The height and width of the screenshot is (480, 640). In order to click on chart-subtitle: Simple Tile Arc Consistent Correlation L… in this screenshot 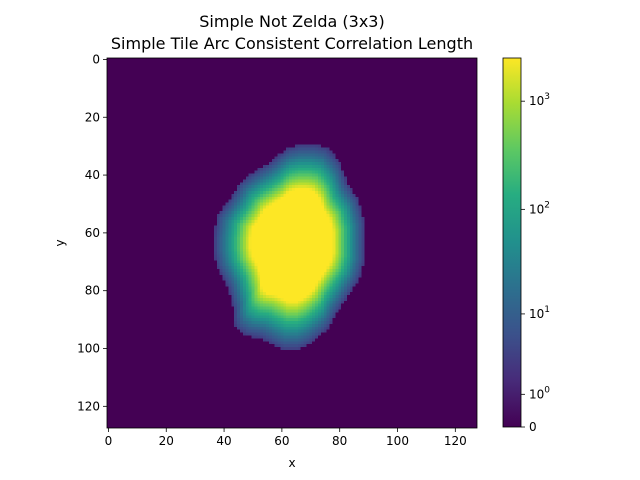, I will do `click(292, 43)`.